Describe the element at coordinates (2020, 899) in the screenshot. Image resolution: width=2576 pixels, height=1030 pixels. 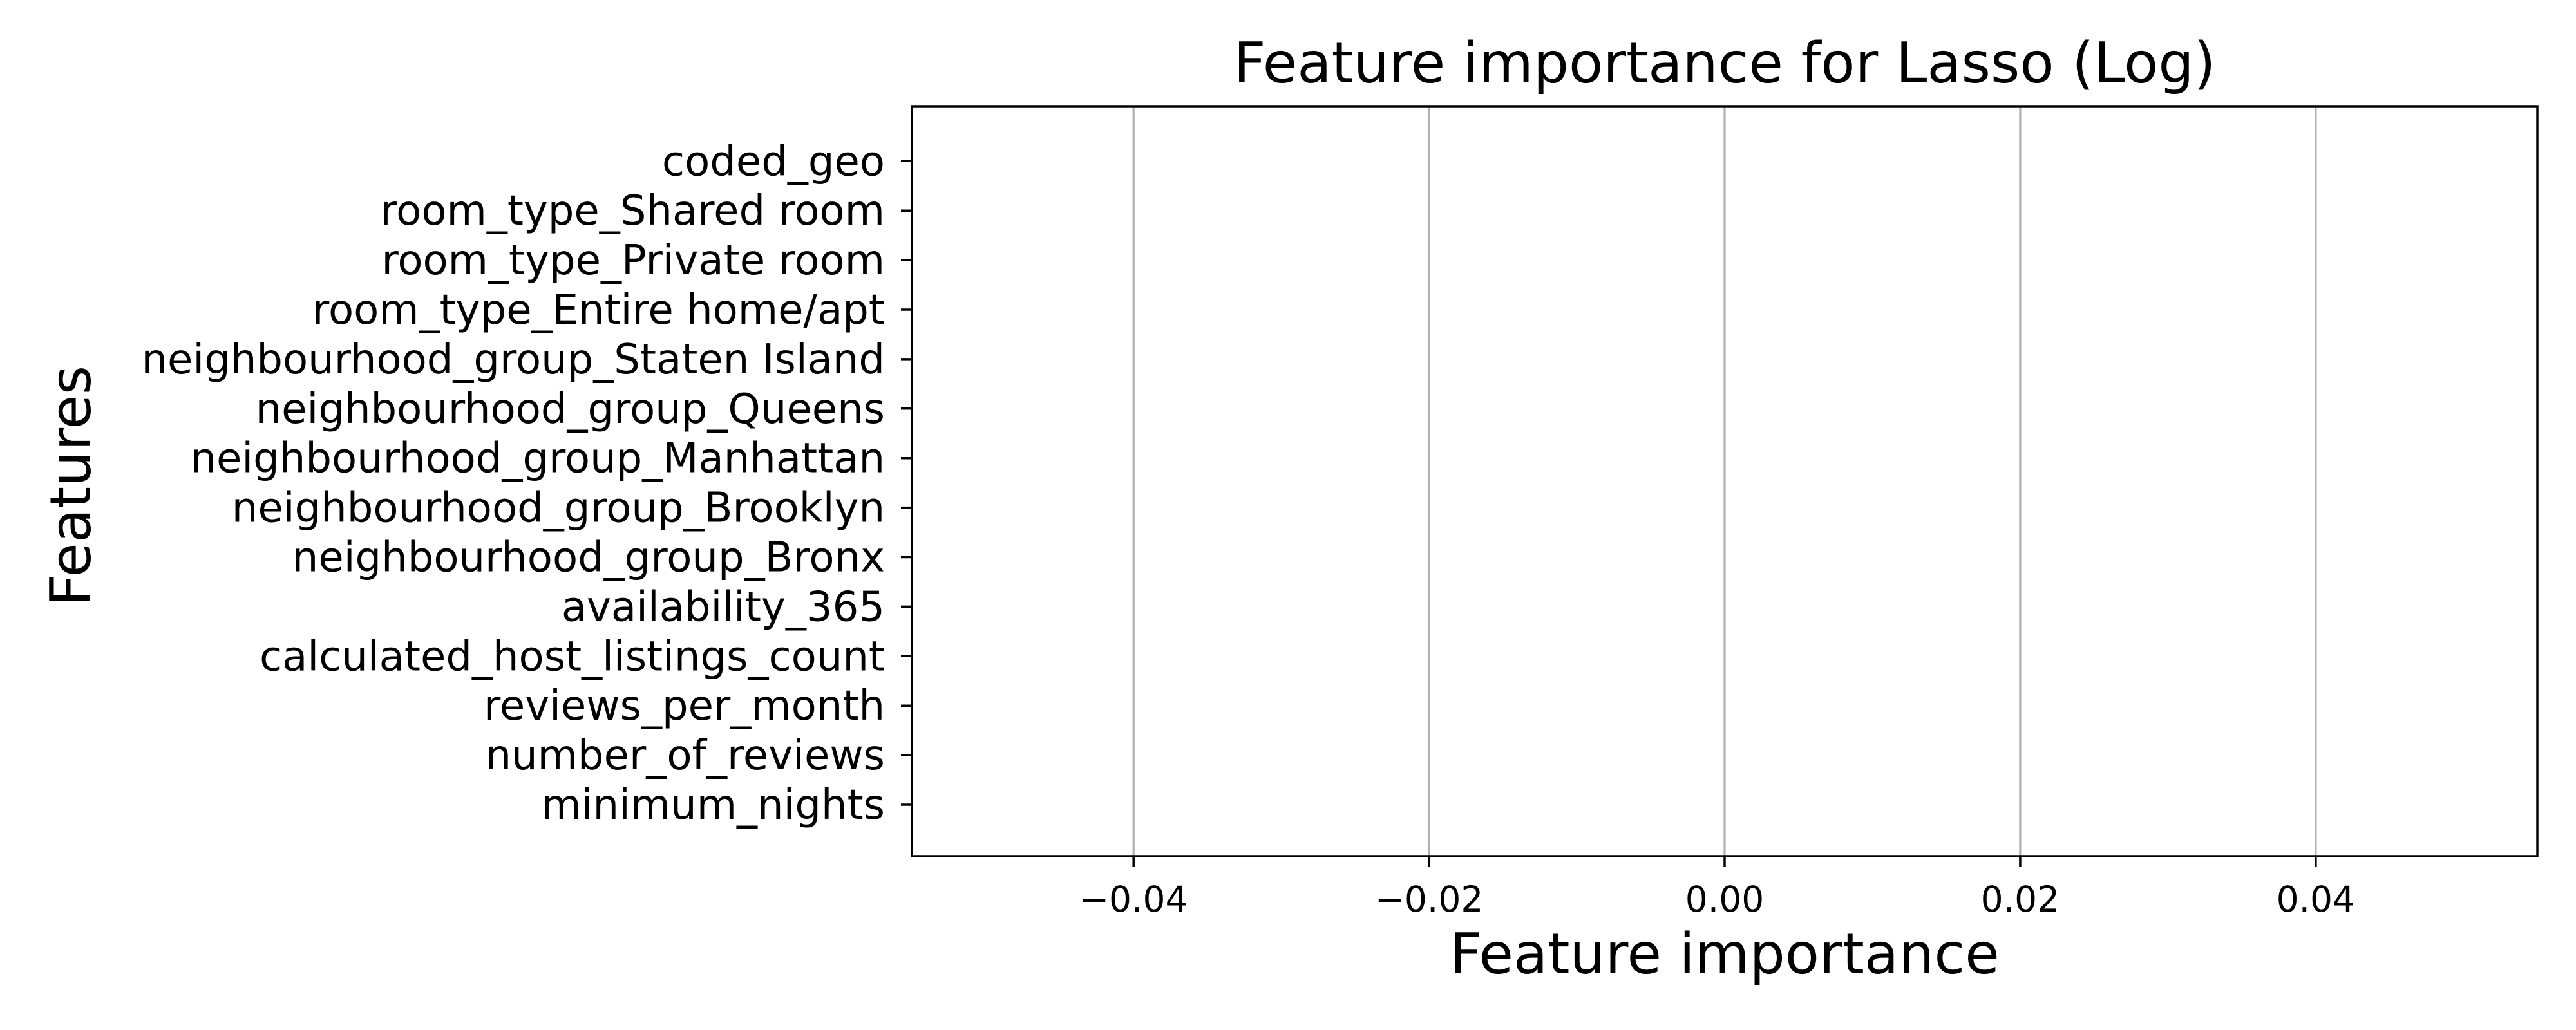
I see `x-tick-label: 0.02` at that location.